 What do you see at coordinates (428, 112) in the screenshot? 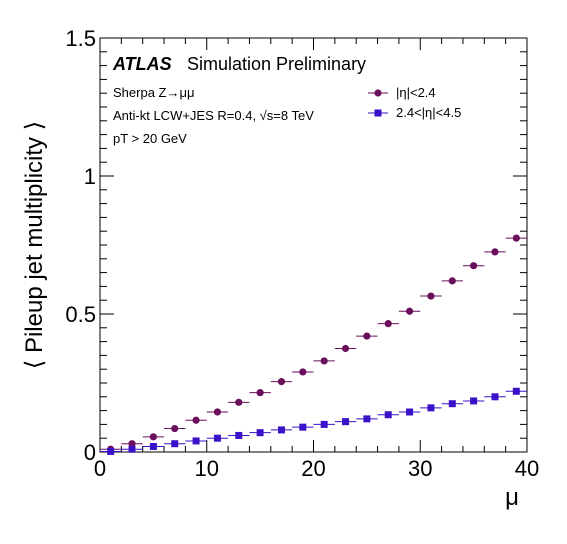
I see `legend-label: 2.4<|η|<4.5` at bounding box center [428, 112].